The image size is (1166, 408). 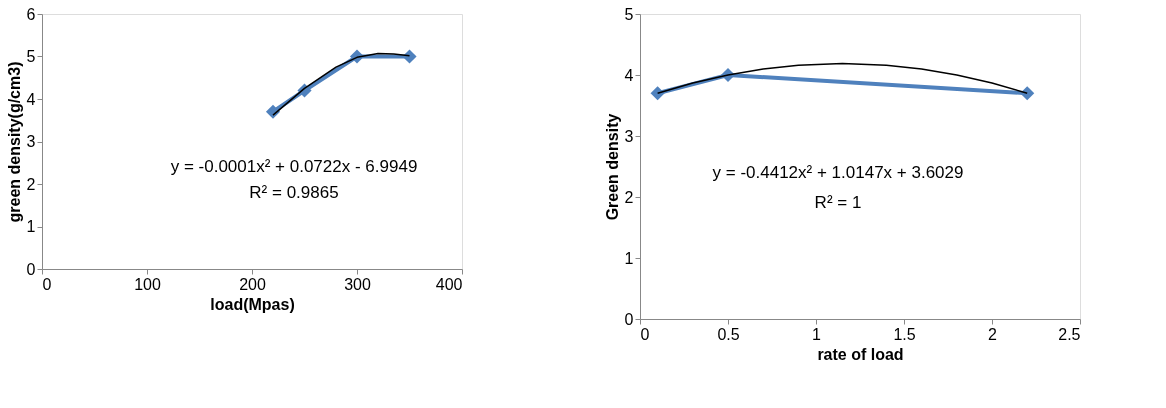 I want to click on annotation: R² = 1, so click(x=838, y=203).